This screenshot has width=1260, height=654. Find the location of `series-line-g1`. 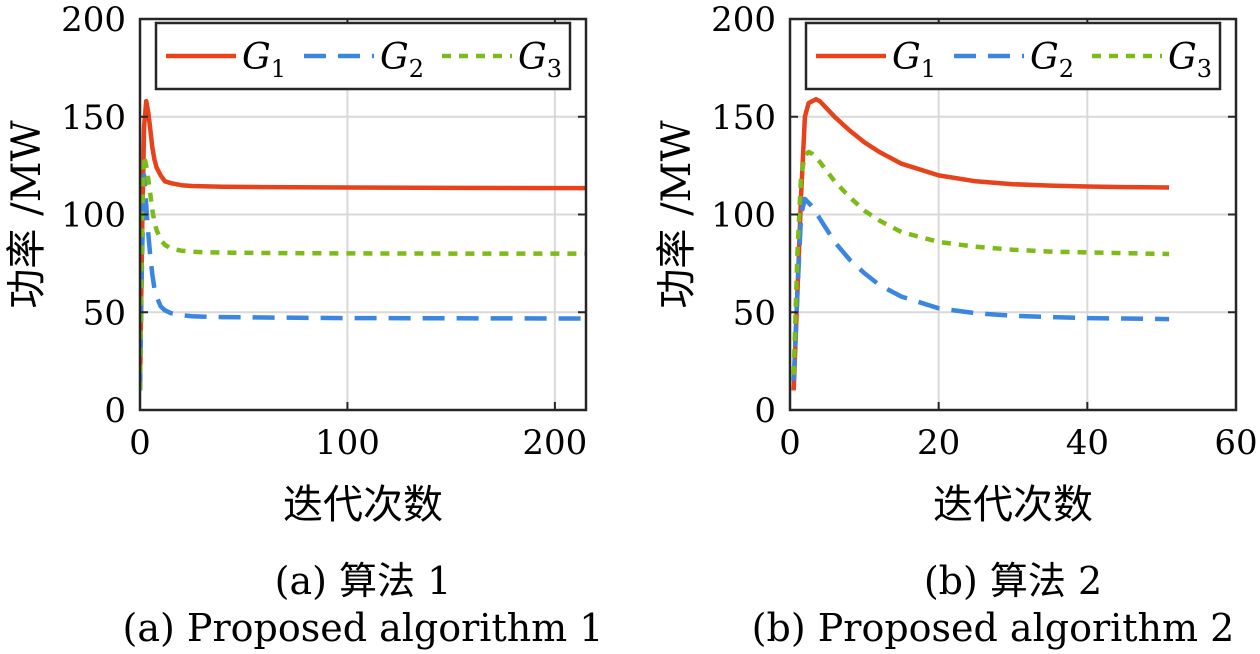

series-line-g1 is located at coordinates (980, 243).